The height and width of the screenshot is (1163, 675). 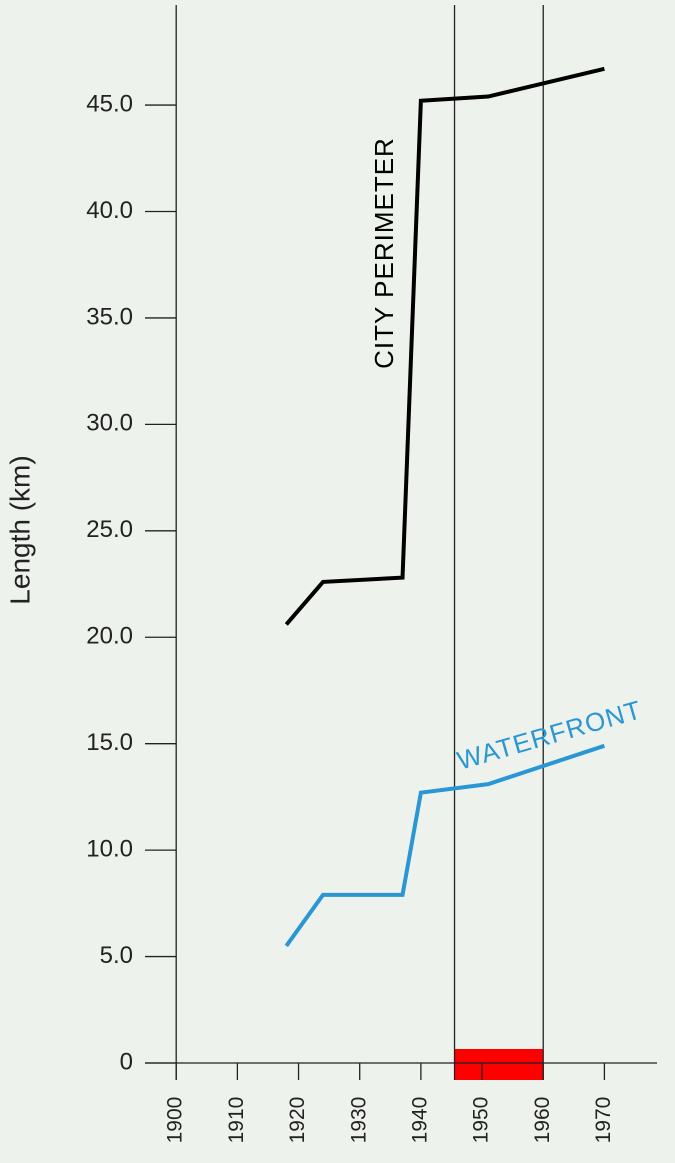 What do you see at coordinates (109, 529) in the screenshot?
I see `y-tick-label: 25.0` at bounding box center [109, 529].